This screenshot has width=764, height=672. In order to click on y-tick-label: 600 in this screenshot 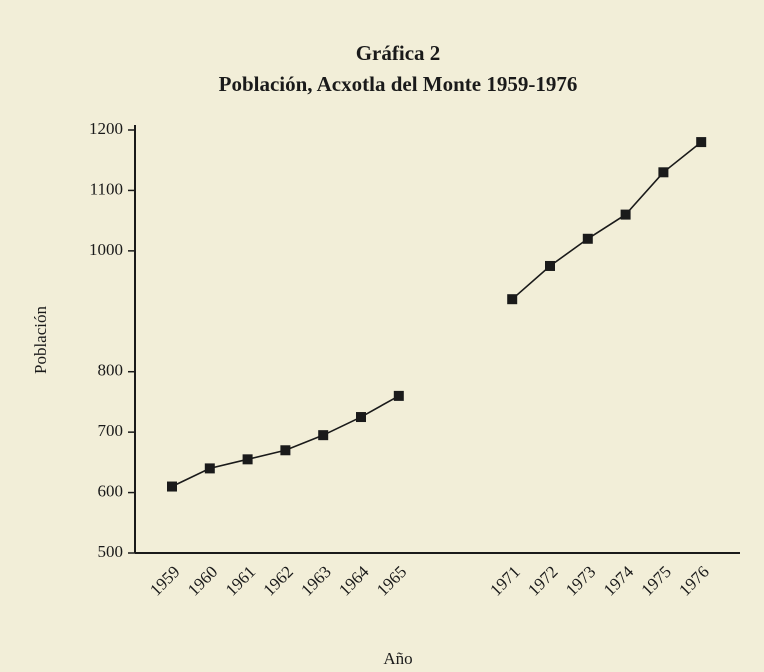, I will do `click(111, 490)`.